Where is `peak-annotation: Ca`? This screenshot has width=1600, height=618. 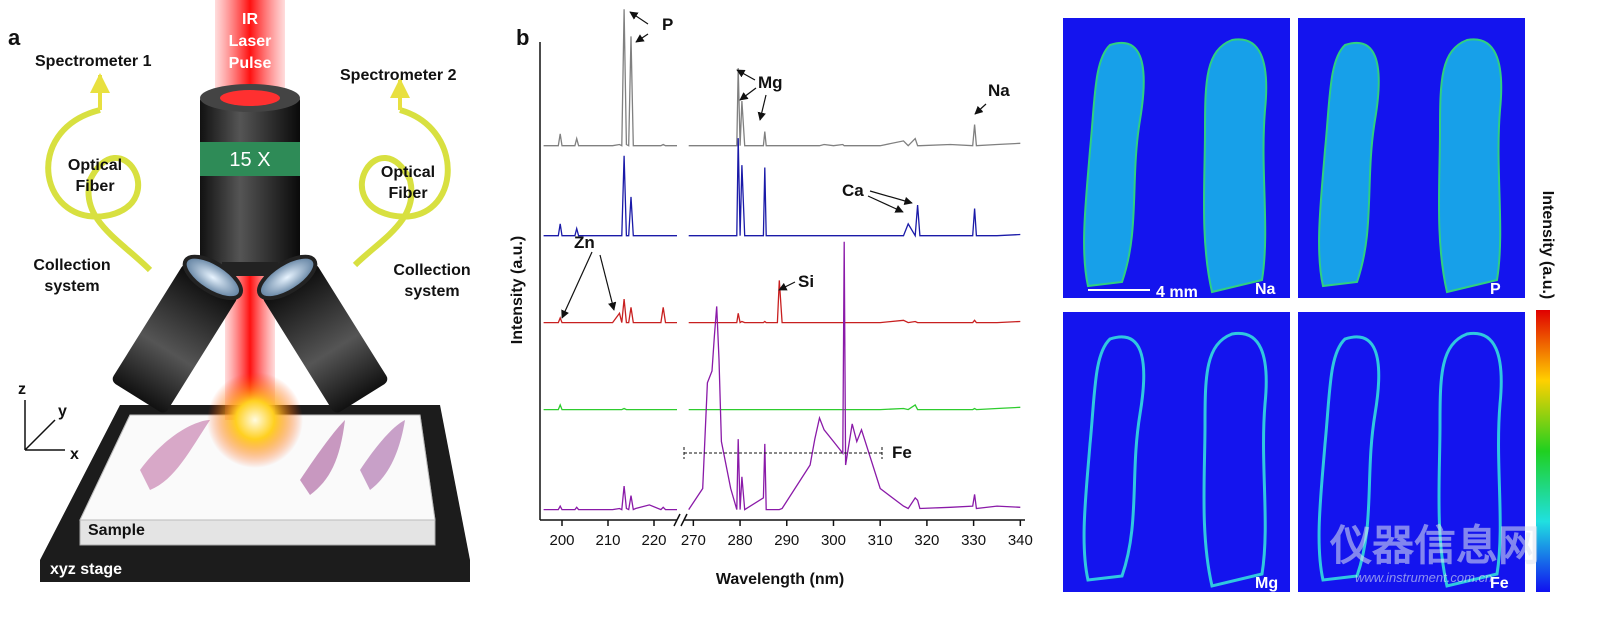 peak-annotation: Ca is located at coordinates (853, 190).